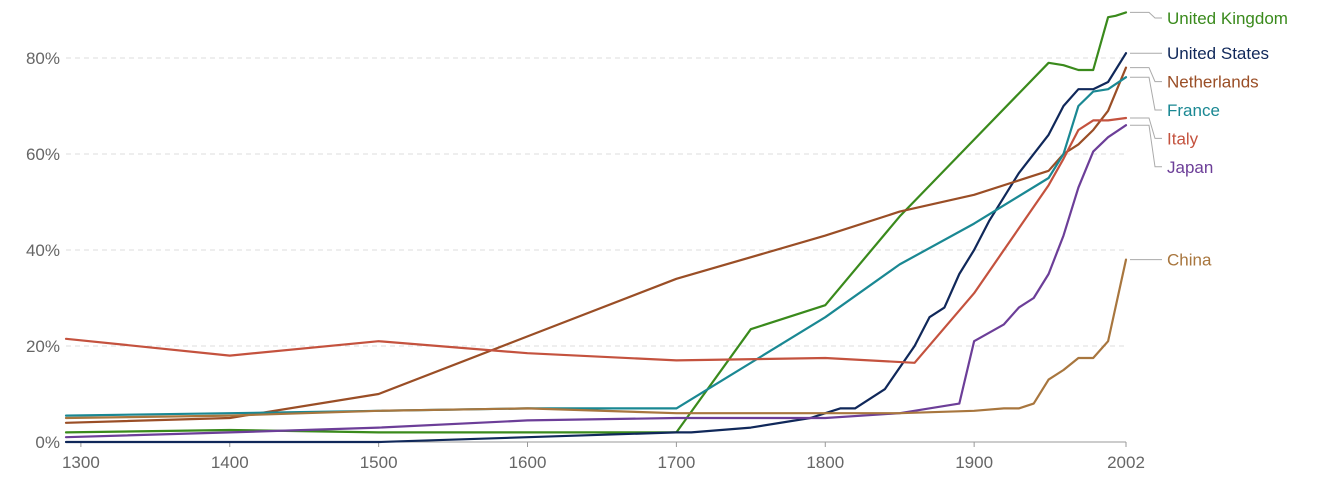 The image size is (1330, 479). Describe the element at coordinates (1183, 138) in the screenshot. I see `legend-label-italy: Italy` at that location.